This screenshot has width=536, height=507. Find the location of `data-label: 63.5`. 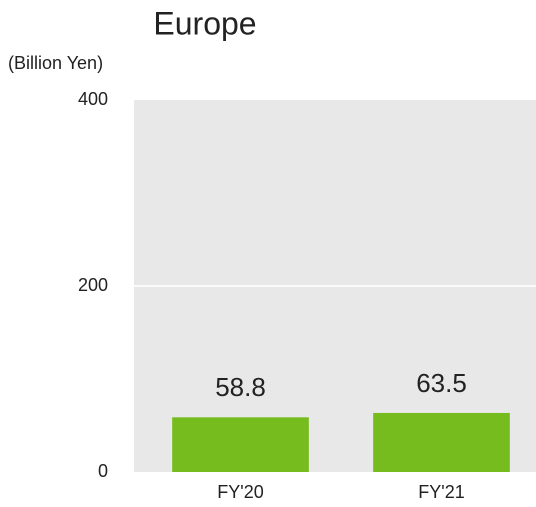

data-label: 63.5 is located at coordinates (441, 383).